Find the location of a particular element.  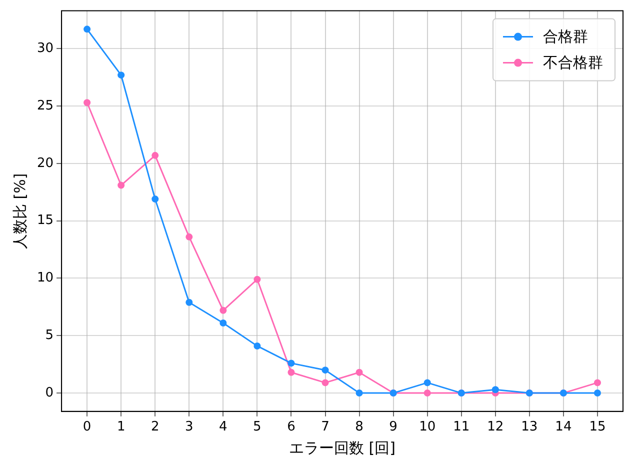

x-tick-label: 4 is located at coordinates (223, 427).